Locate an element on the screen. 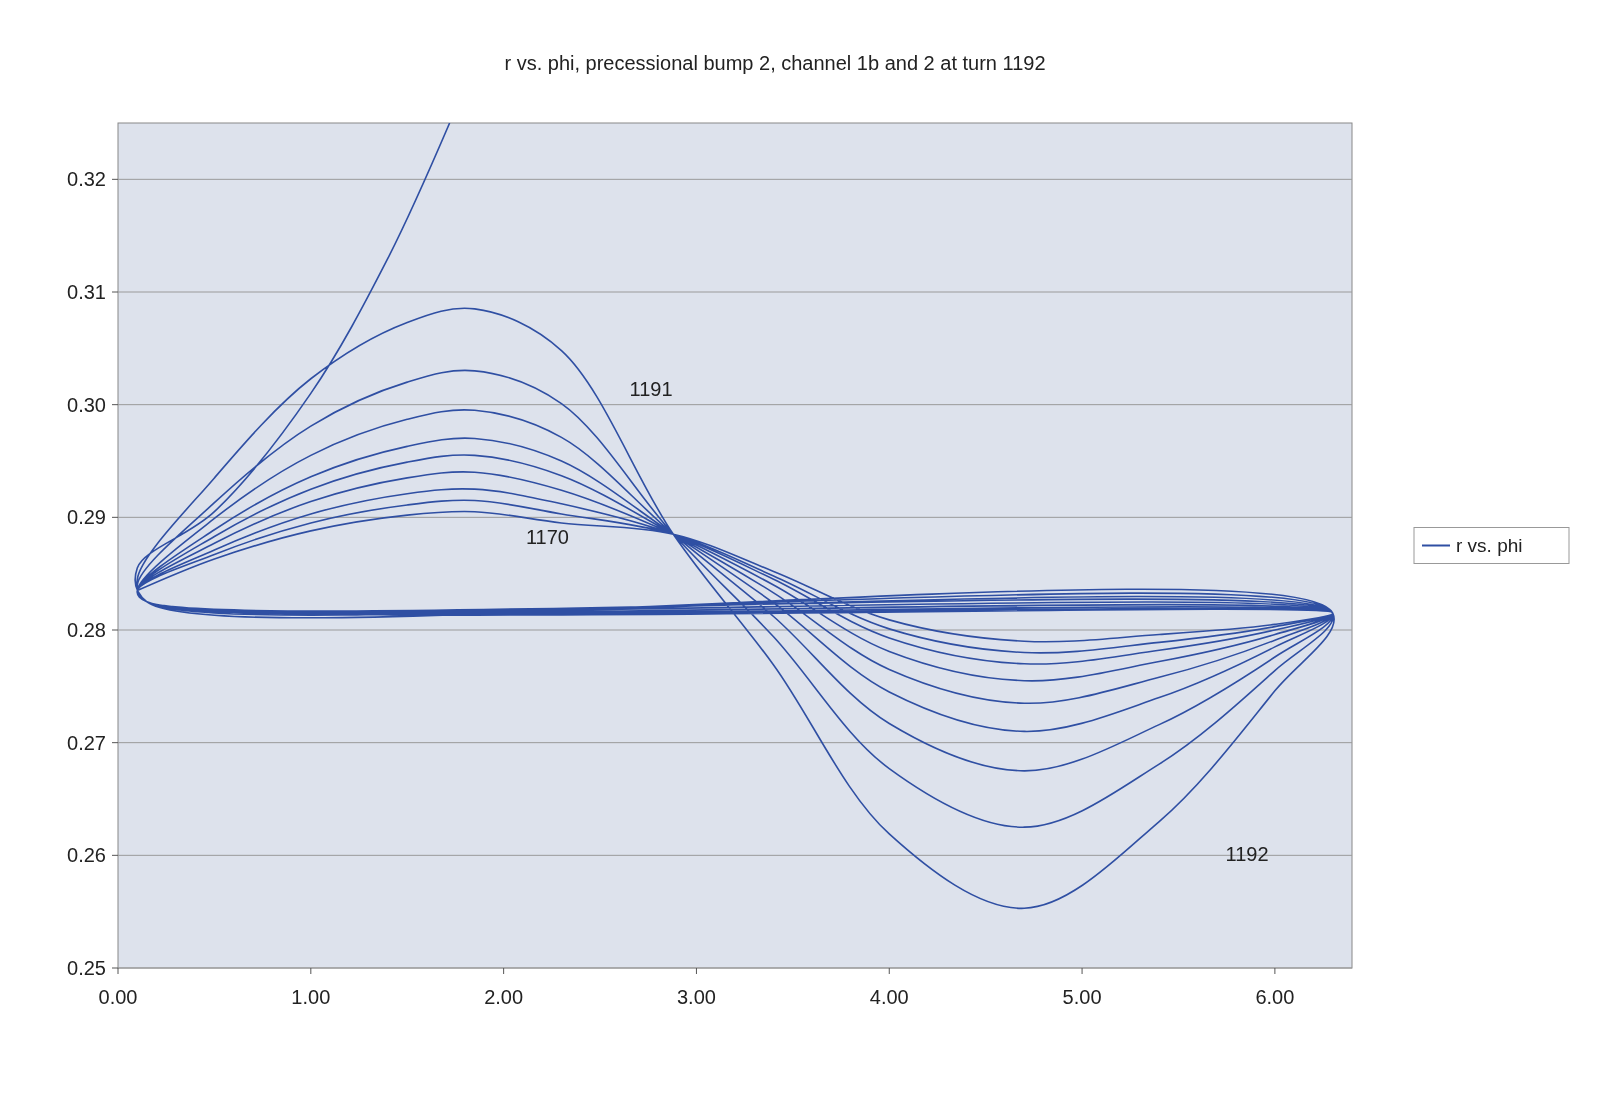 This screenshot has height=1109, width=1600. y-tick-label: 0.25 is located at coordinates (86, 968).